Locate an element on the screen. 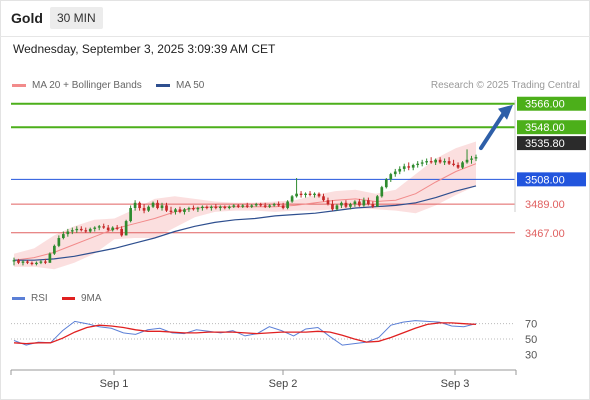  ma50-swatch is located at coordinates (163, 85).